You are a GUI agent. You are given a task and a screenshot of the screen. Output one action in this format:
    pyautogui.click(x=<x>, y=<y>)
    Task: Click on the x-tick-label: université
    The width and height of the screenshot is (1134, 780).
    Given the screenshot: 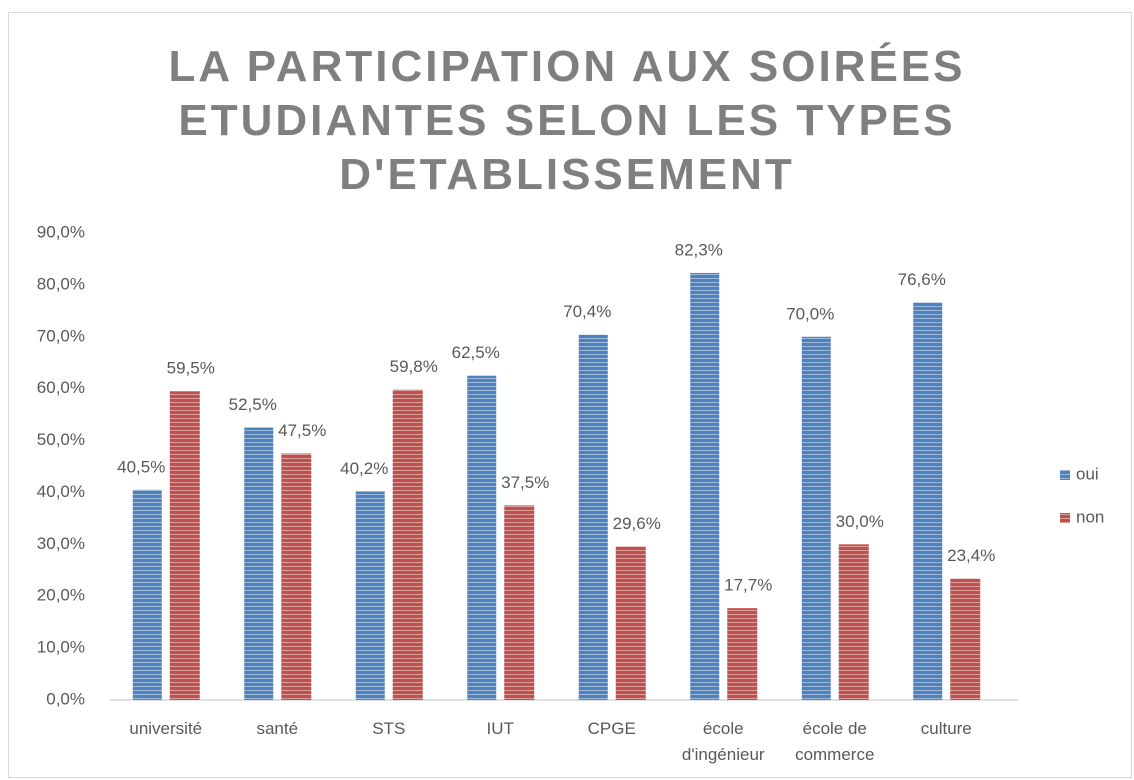 What is the action you would take?
    pyautogui.click(x=166, y=728)
    